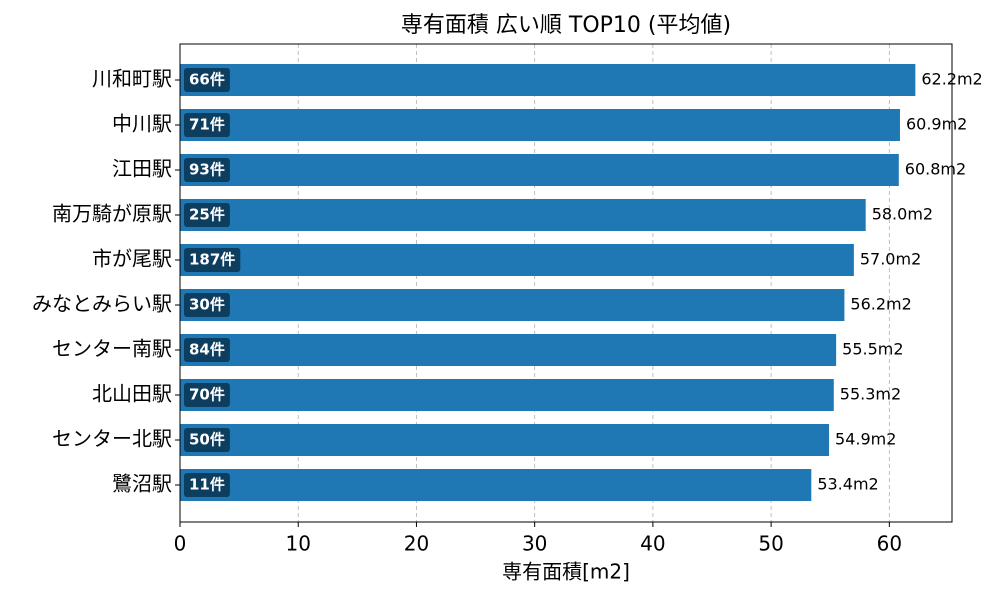 The height and width of the screenshot is (600, 1000). I want to click on value-label: 53.4m2, so click(847, 484).